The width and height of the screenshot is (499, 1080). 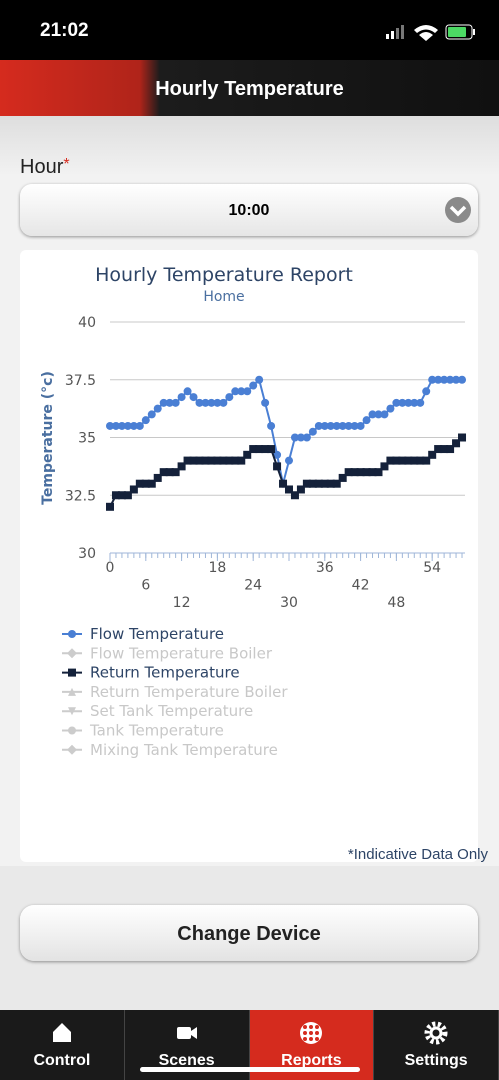 I want to click on legend-label: Flow Temperature Boiler, so click(x=181, y=653).